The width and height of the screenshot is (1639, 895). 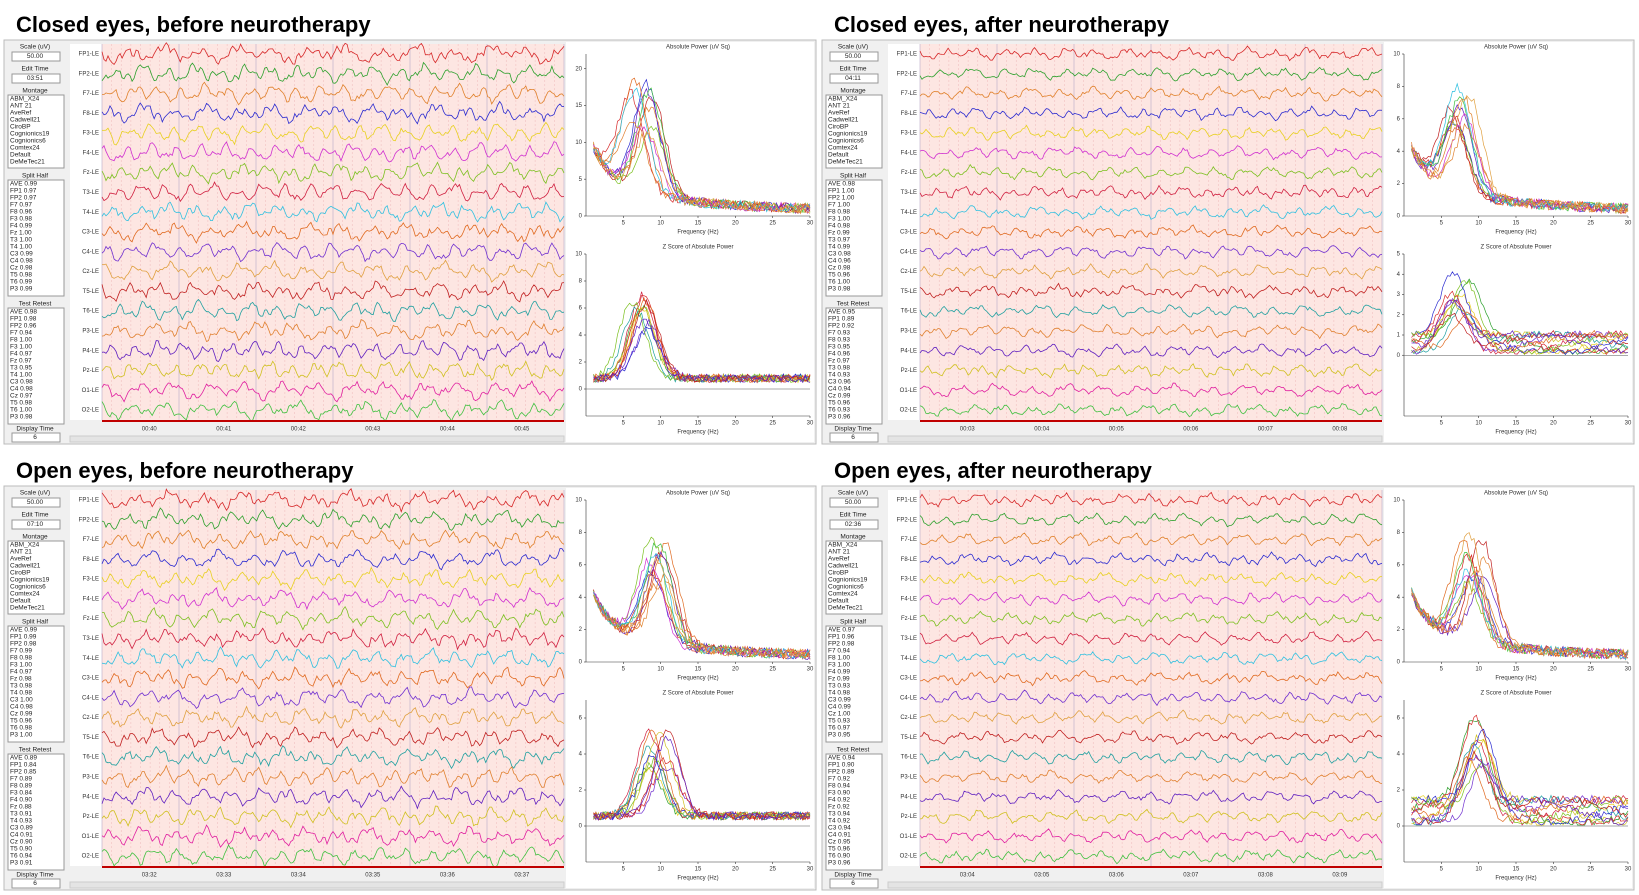 I want to click on montage-item: Default, so click(x=838, y=601).